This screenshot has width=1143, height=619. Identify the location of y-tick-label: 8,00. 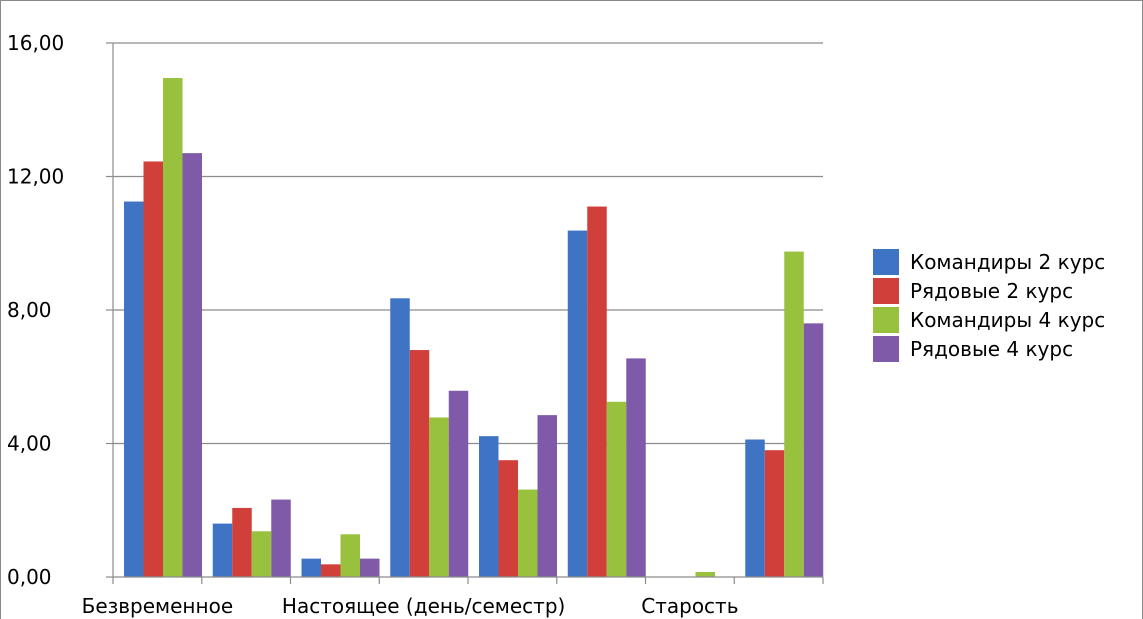
(29, 310).